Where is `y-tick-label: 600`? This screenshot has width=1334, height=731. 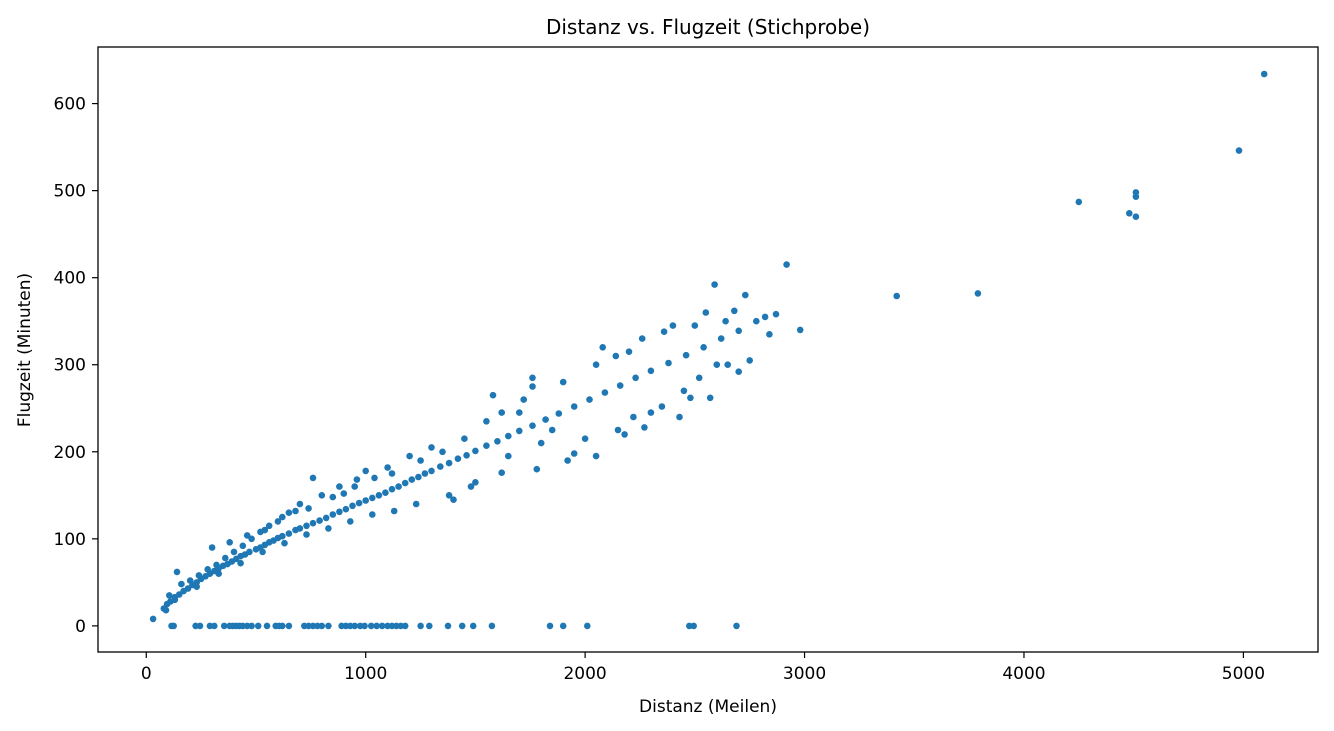 y-tick-label: 600 is located at coordinates (70, 105).